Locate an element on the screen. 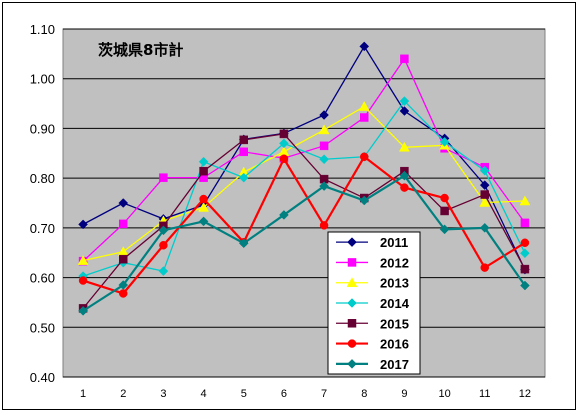  x-tick-label: 1 is located at coordinates (83, 394).